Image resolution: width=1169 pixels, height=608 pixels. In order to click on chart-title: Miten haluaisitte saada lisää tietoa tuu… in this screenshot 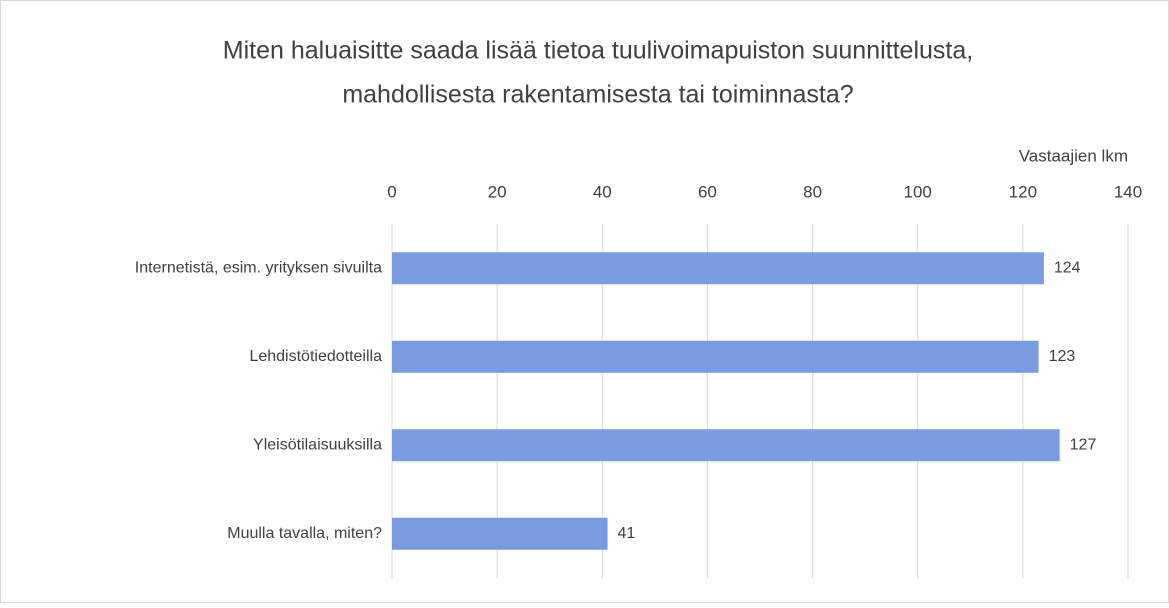, I will do `click(598, 51)`.